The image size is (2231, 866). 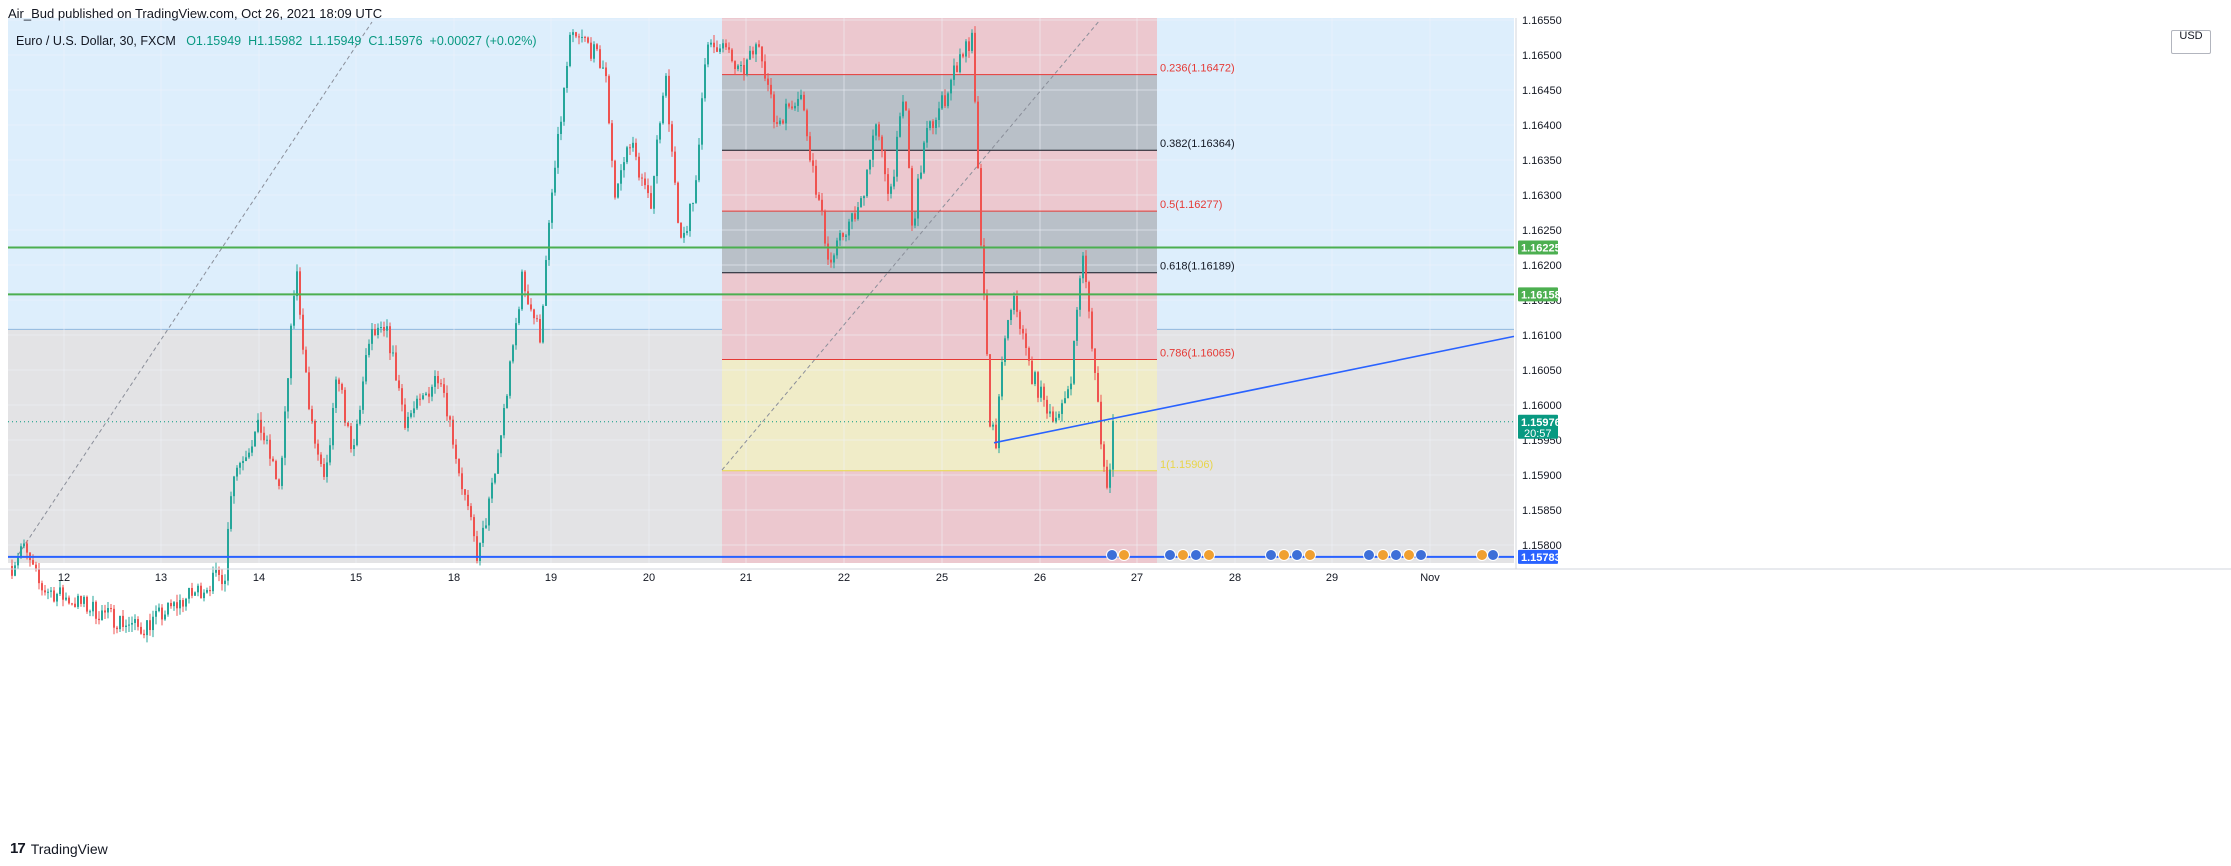 I want to click on price-tag-label: 1.15976, so click(x=1541, y=423).